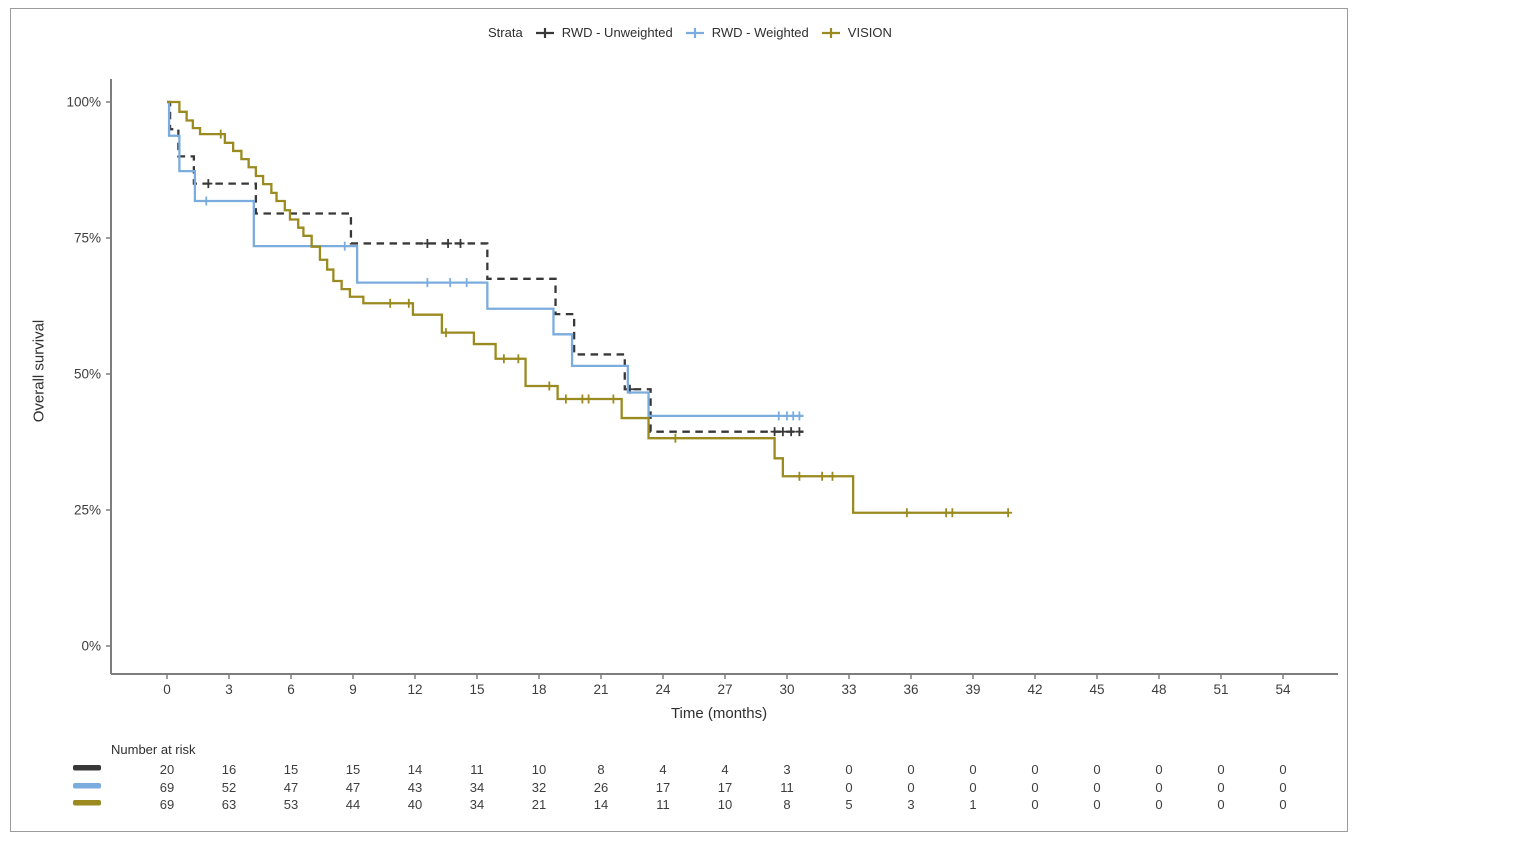  I want to click on risk-count: 21, so click(539, 804).